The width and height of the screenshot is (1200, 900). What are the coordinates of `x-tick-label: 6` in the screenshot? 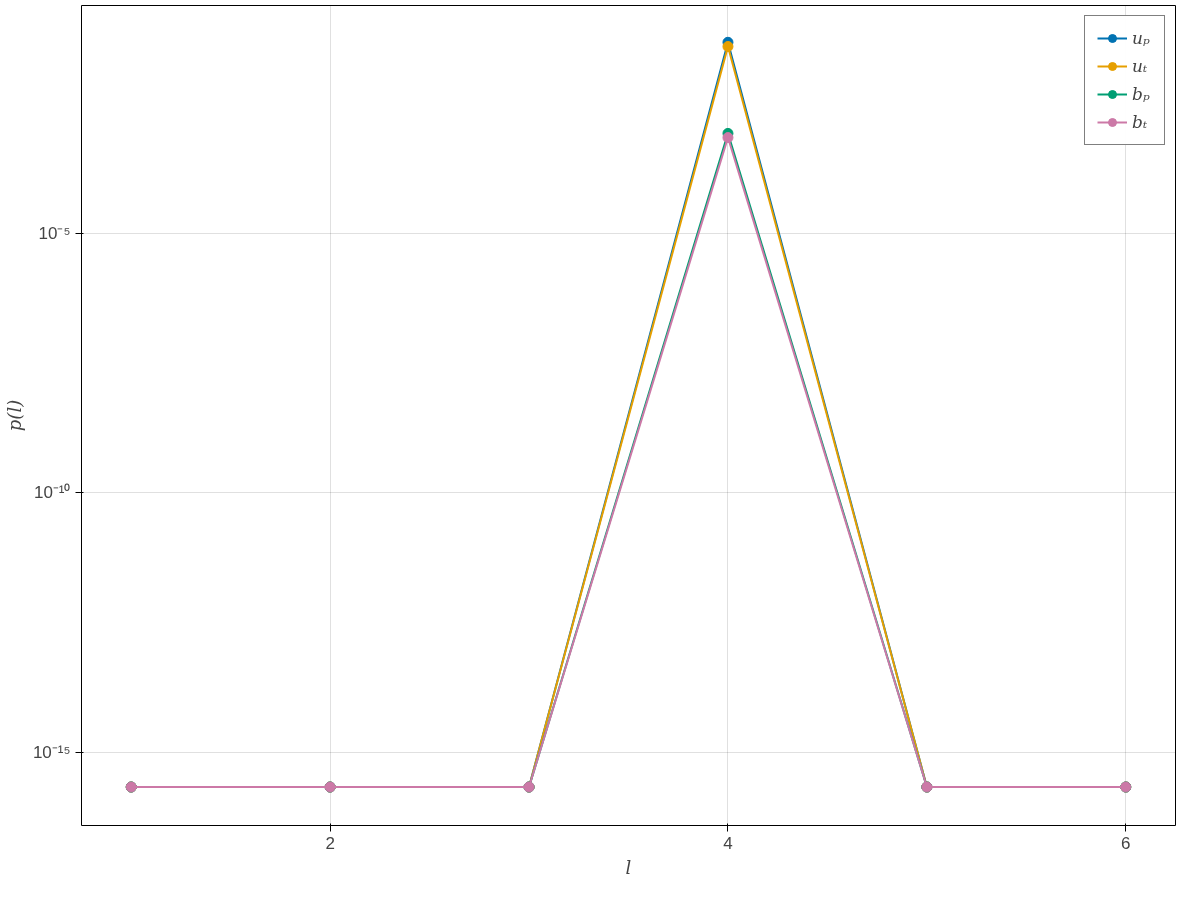 It's located at (1126, 843).